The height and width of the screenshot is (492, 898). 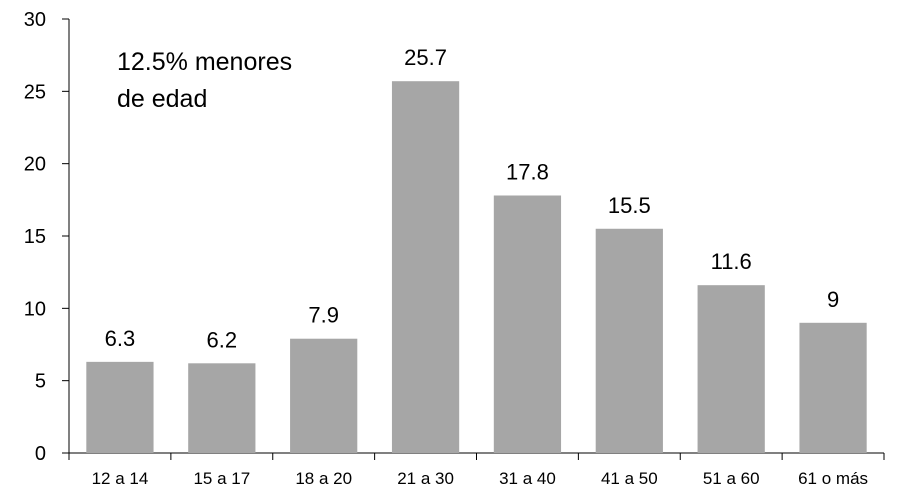 I want to click on x-tick-label: 31 a 40, so click(x=527, y=478).